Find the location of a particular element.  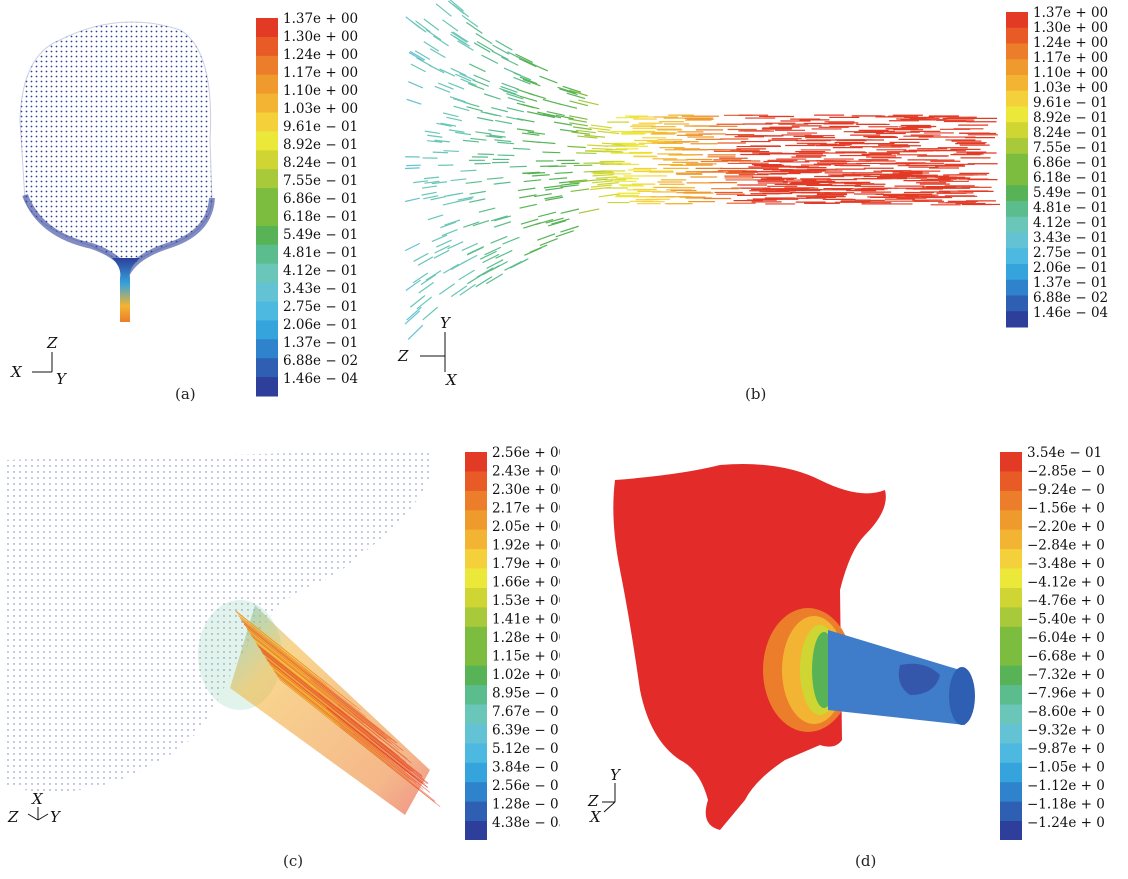

colorbar-label: 6.86e − 01 is located at coordinates (320, 199).